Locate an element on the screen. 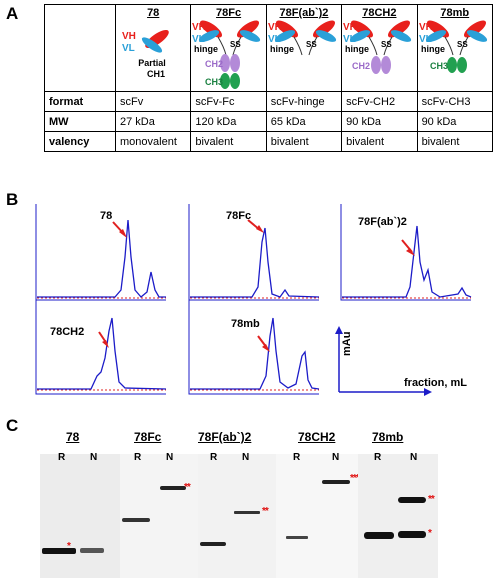  partial-label: Partial is located at coordinates (152, 63).